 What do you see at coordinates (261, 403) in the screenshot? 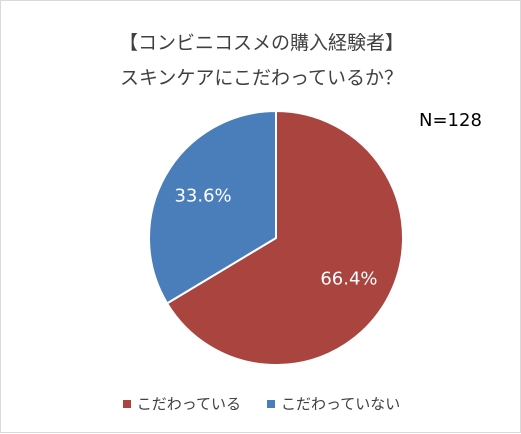
I see `legend: こだわっている こだわっていない` at bounding box center [261, 403].